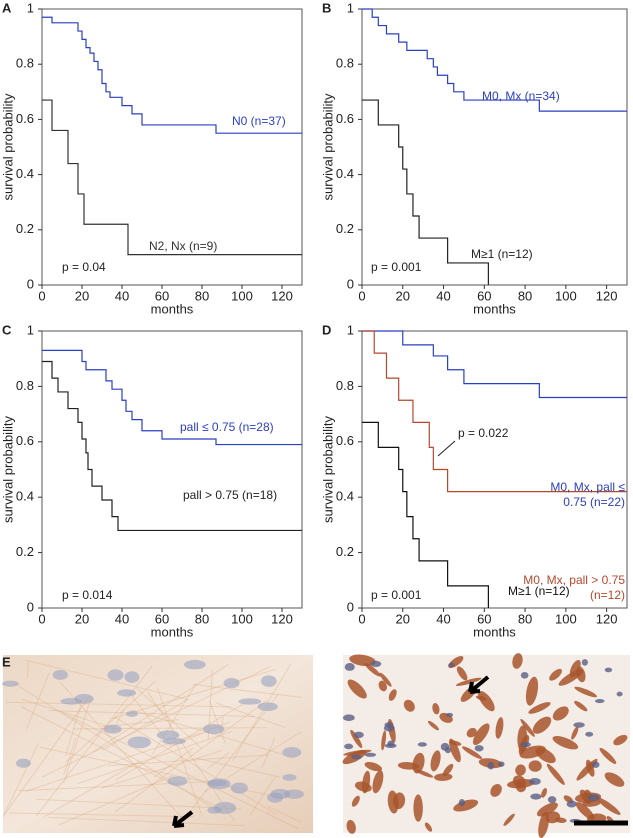 The height and width of the screenshot is (838, 633). Describe the element at coordinates (350, 7) in the screenshot. I see `y-tick-label: 1` at that location.